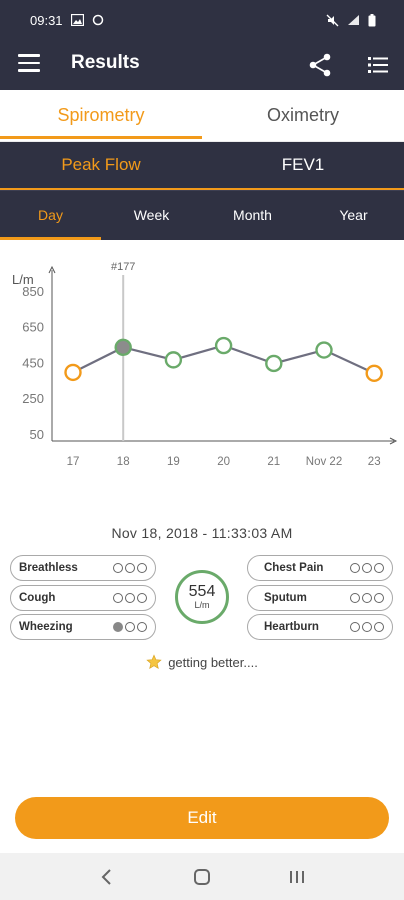  Describe the element at coordinates (353, 20) in the screenshot. I see `signal-icon` at that location.